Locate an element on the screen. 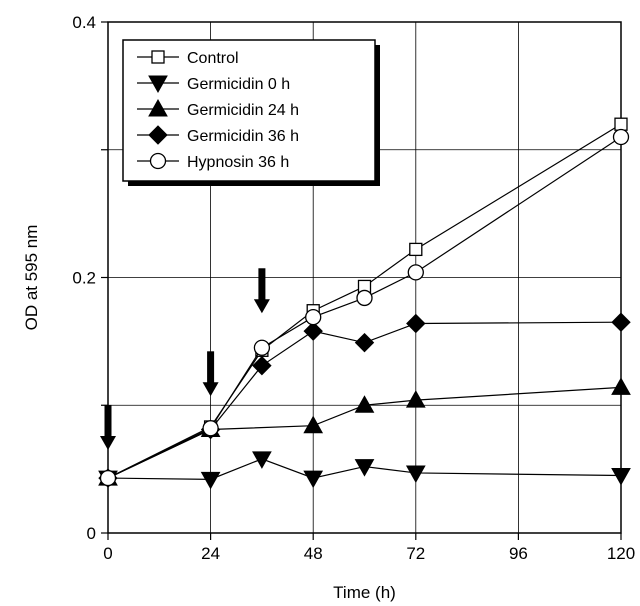  legend-item: Hypnosin 36 h is located at coordinates (213, 161).